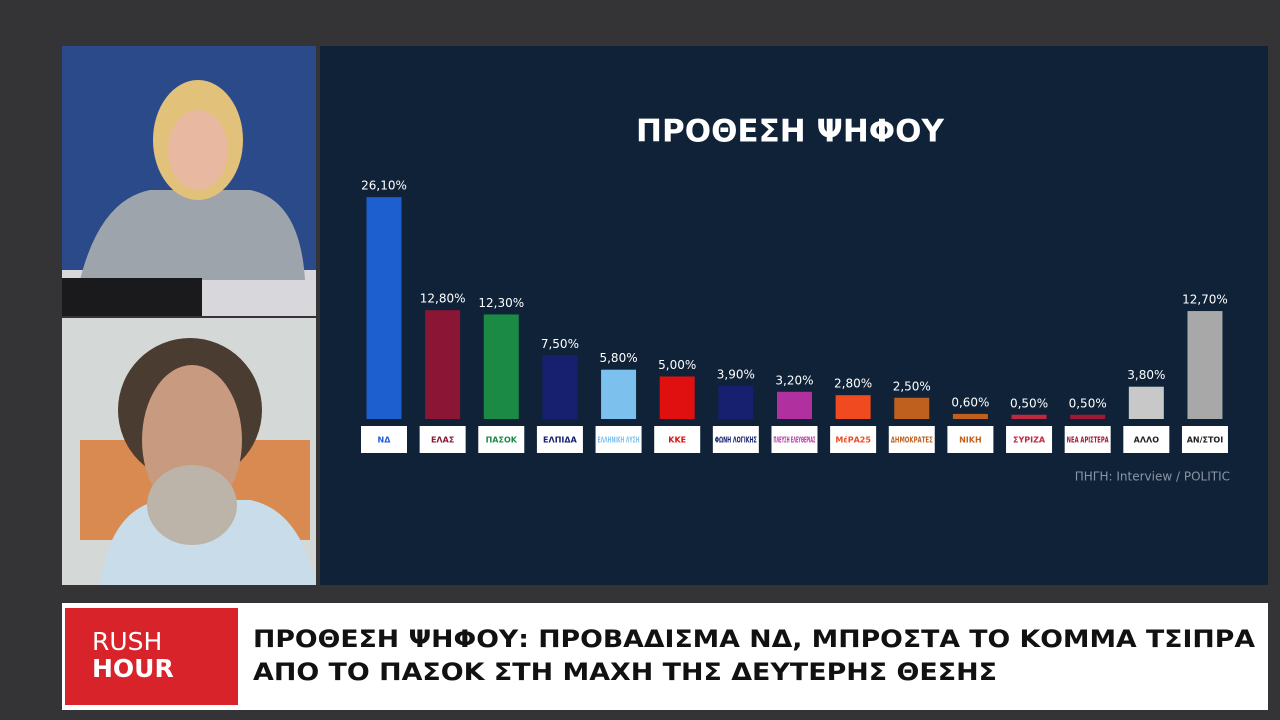 The image size is (1280, 720). Describe the element at coordinates (794, 380) in the screenshot. I see `value-label: 3,20%` at that location.